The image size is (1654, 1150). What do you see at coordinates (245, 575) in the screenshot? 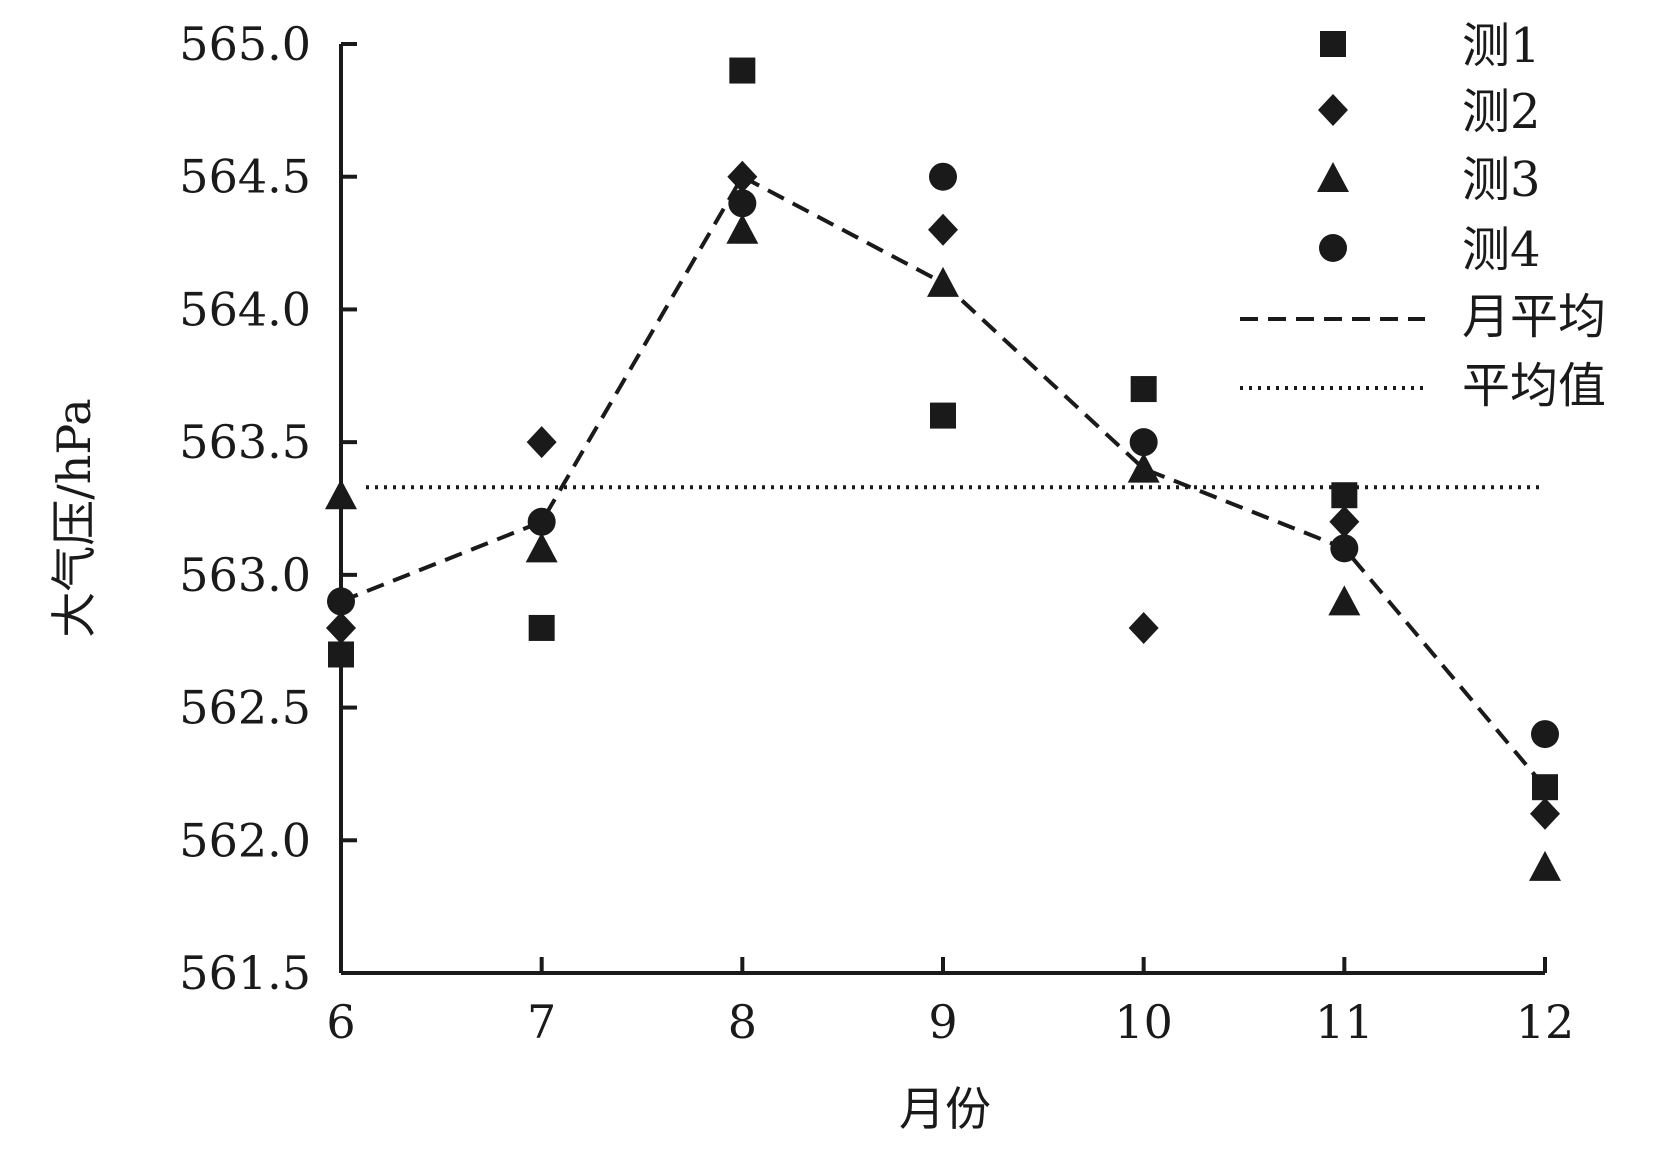
I see `y-tick-label: 563.0` at bounding box center [245, 575].